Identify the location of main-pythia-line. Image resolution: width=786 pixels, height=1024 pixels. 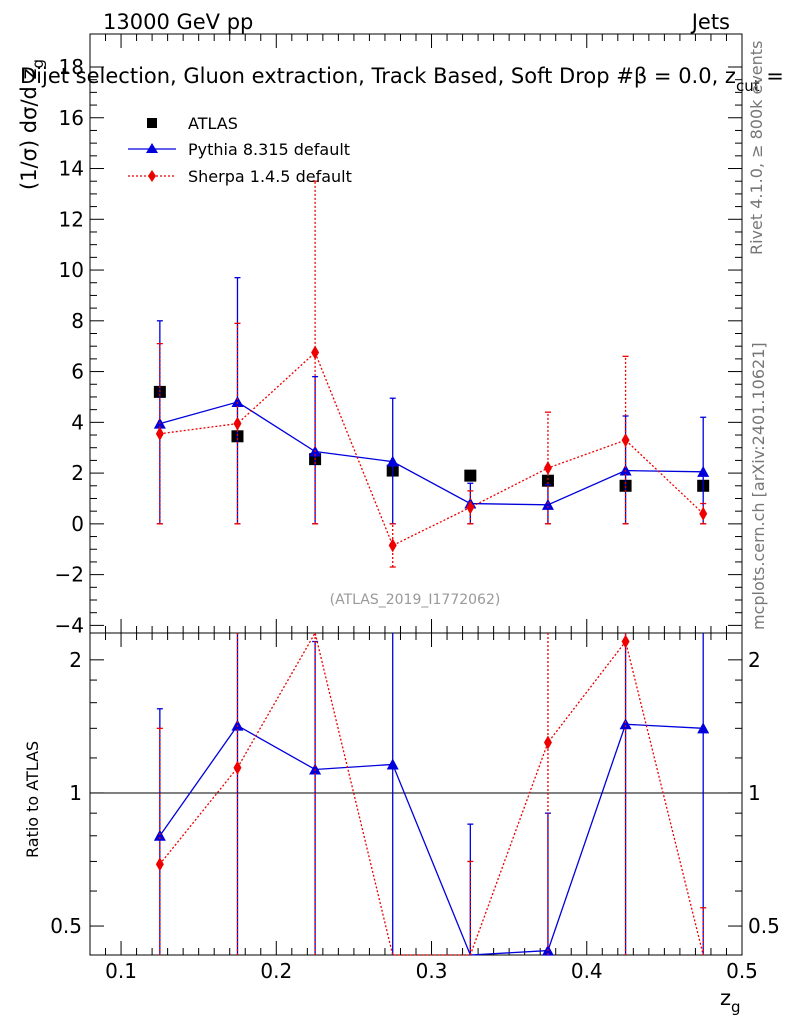
(431, 453).